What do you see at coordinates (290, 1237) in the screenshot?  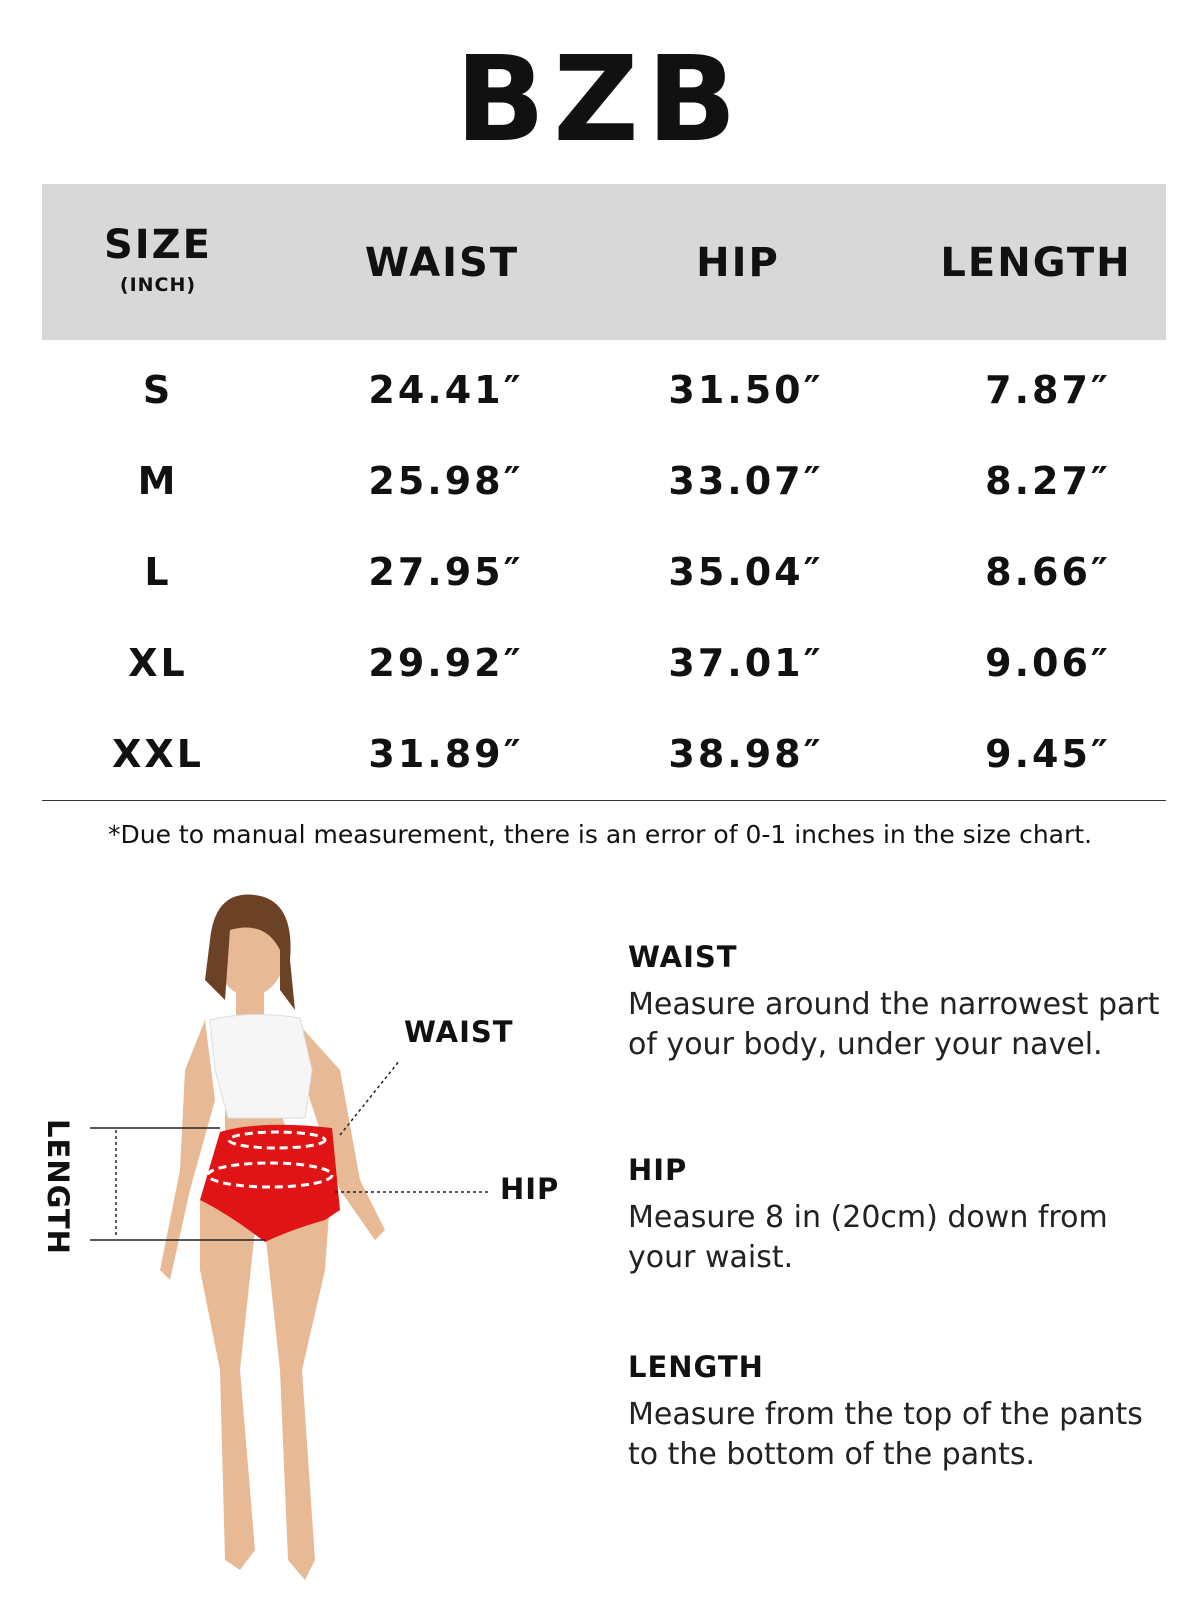 I see `model-figure` at bounding box center [290, 1237].